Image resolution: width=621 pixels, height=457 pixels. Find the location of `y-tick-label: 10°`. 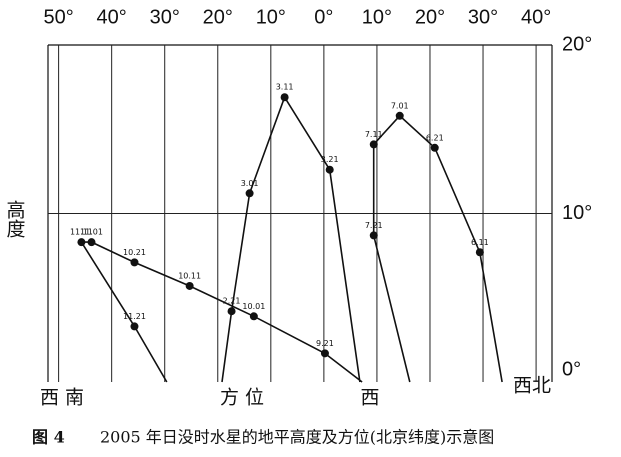

y-tick-label: 10° is located at coordinates (577, 213).